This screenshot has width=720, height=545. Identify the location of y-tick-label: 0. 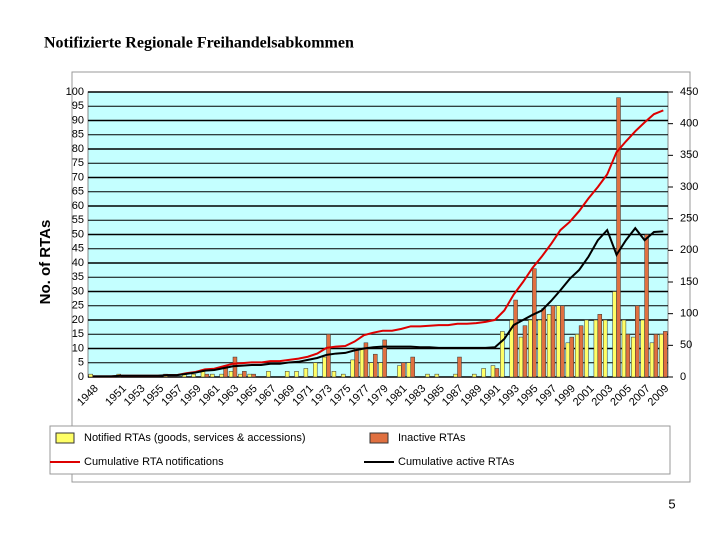
(81, 377).